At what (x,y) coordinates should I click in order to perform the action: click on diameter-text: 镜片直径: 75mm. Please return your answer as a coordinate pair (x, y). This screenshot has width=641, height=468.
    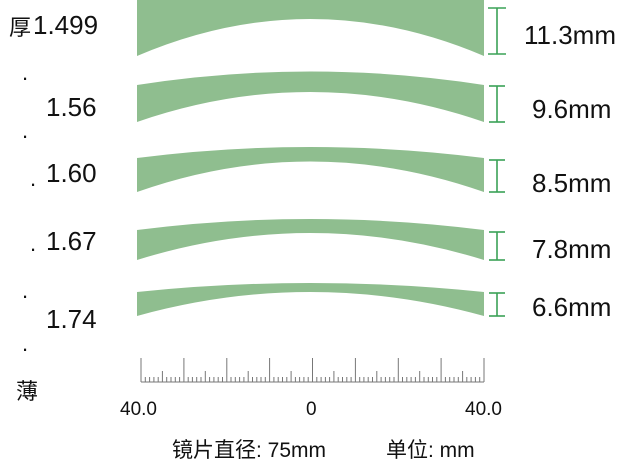
    Looking at the image, I should click on (249, 450).